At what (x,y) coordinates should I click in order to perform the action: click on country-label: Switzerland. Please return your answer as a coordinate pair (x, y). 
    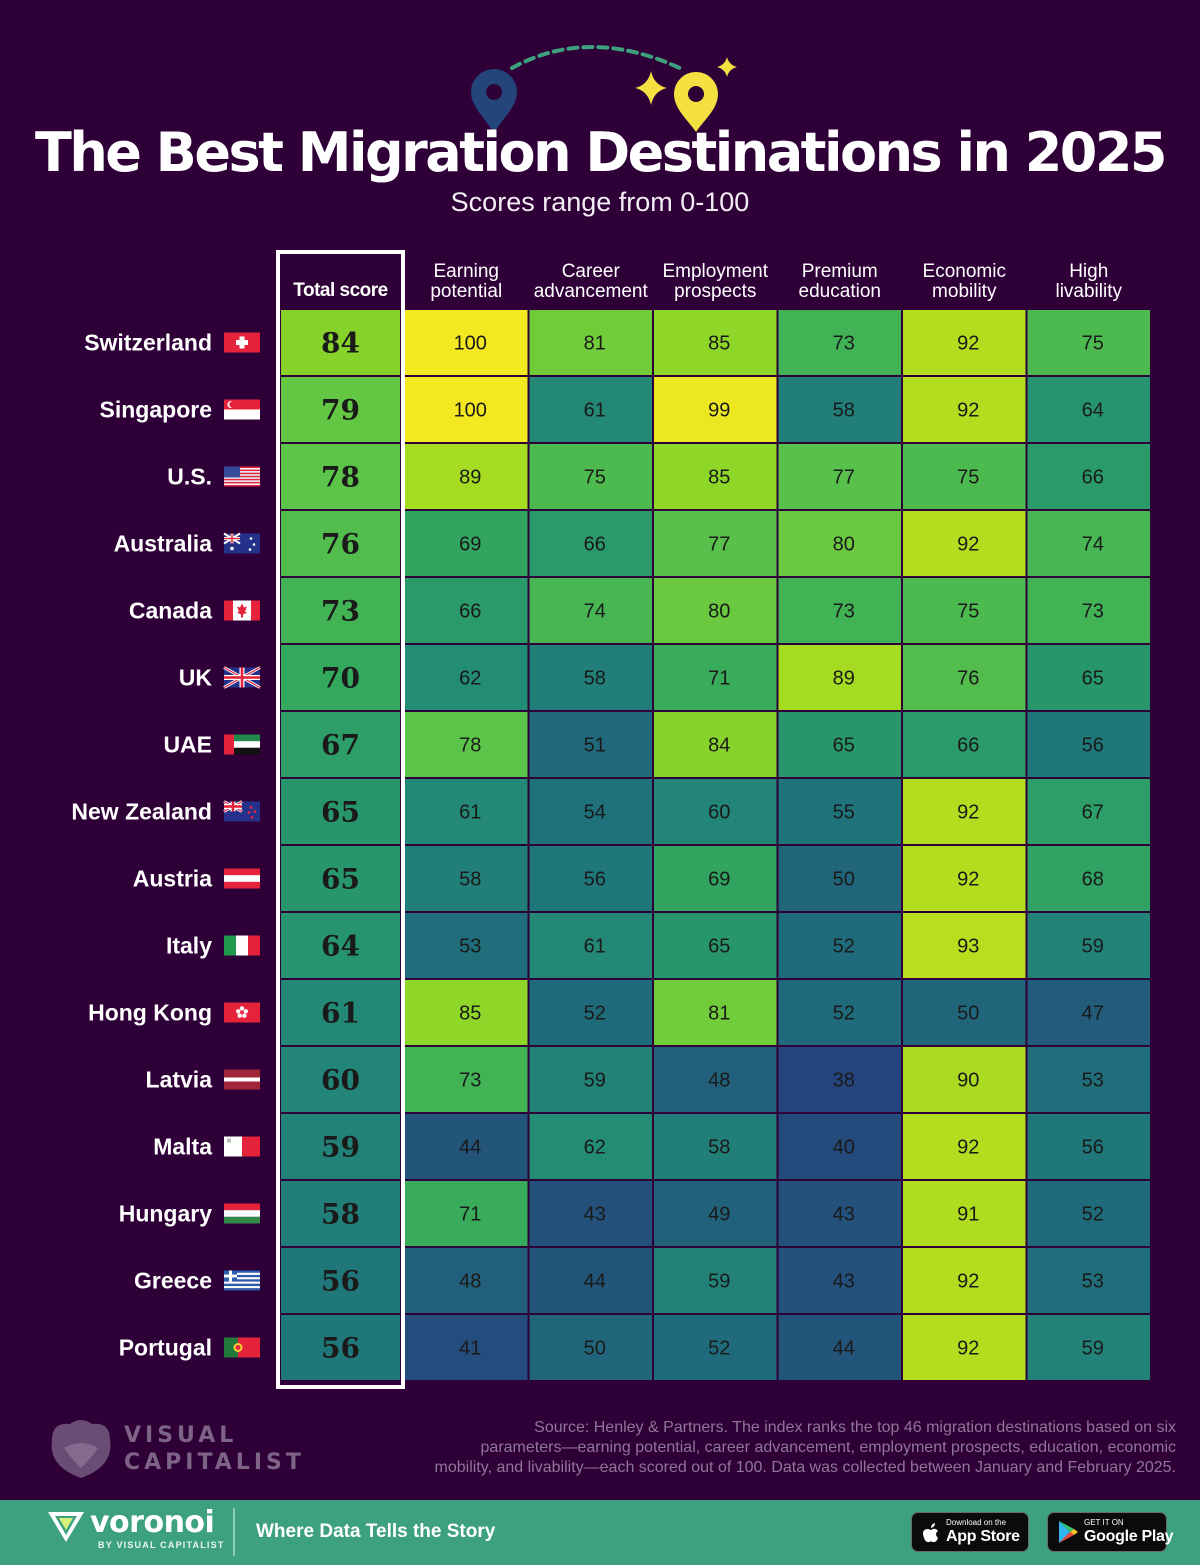
    Looking at the image, I should click on (148, 343).